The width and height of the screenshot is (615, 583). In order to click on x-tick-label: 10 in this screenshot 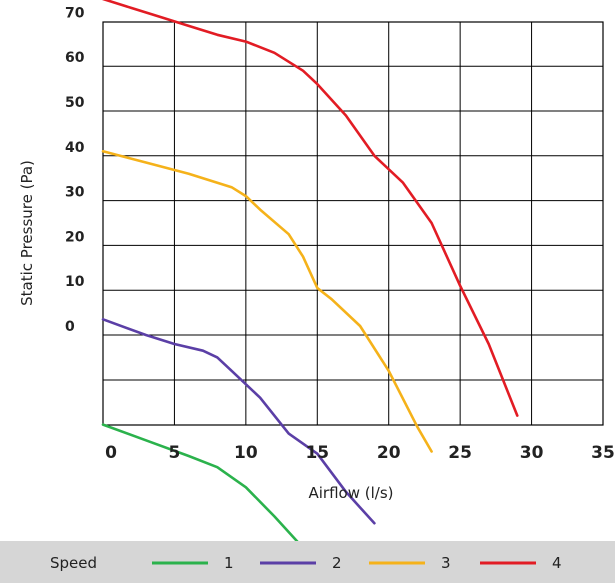, I will do `click(246, 453)`.